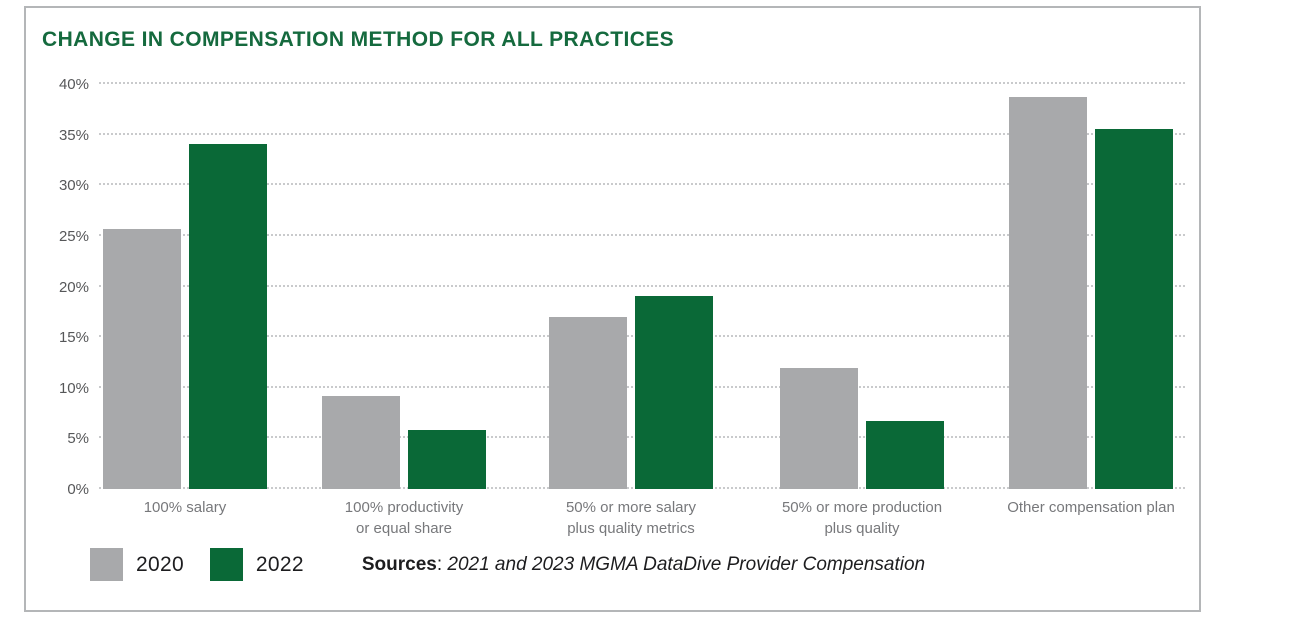 The width and height of the screenshot is (1300, 623). What do you see at coordinates (73, 186) in the screenshot?
I see `y-axis-tick-30: 30%` at bounding box center [73, 186].